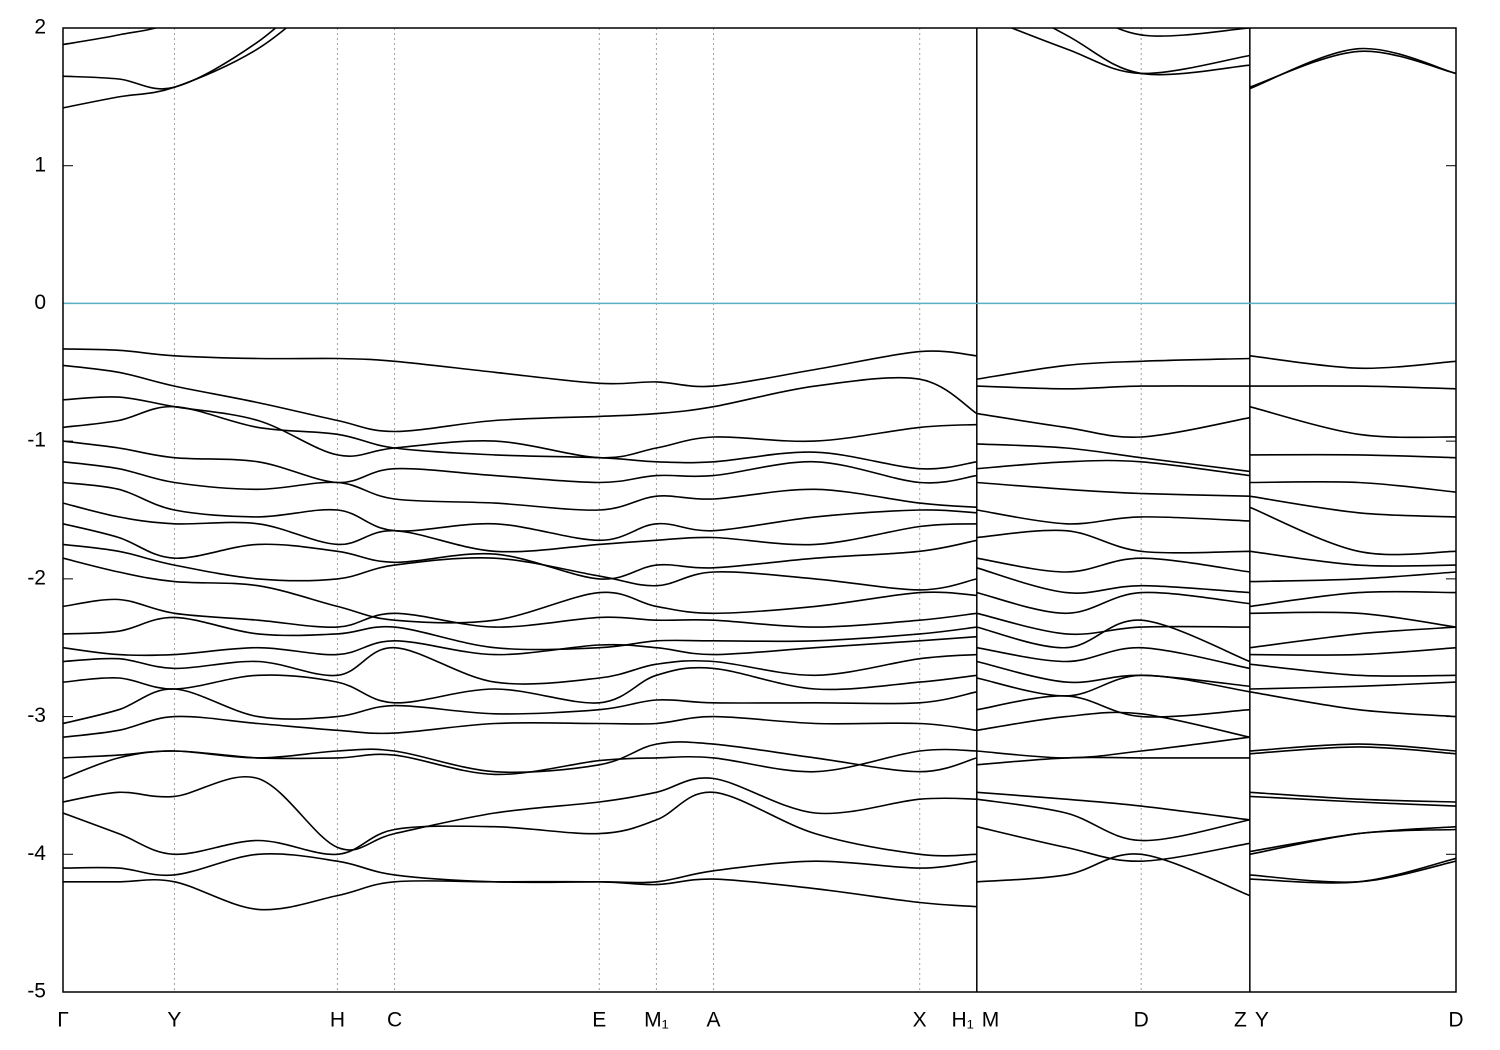 The image size is (1500, 1050). I want to click on x-tick-label: Z, so click(1240, 1020).